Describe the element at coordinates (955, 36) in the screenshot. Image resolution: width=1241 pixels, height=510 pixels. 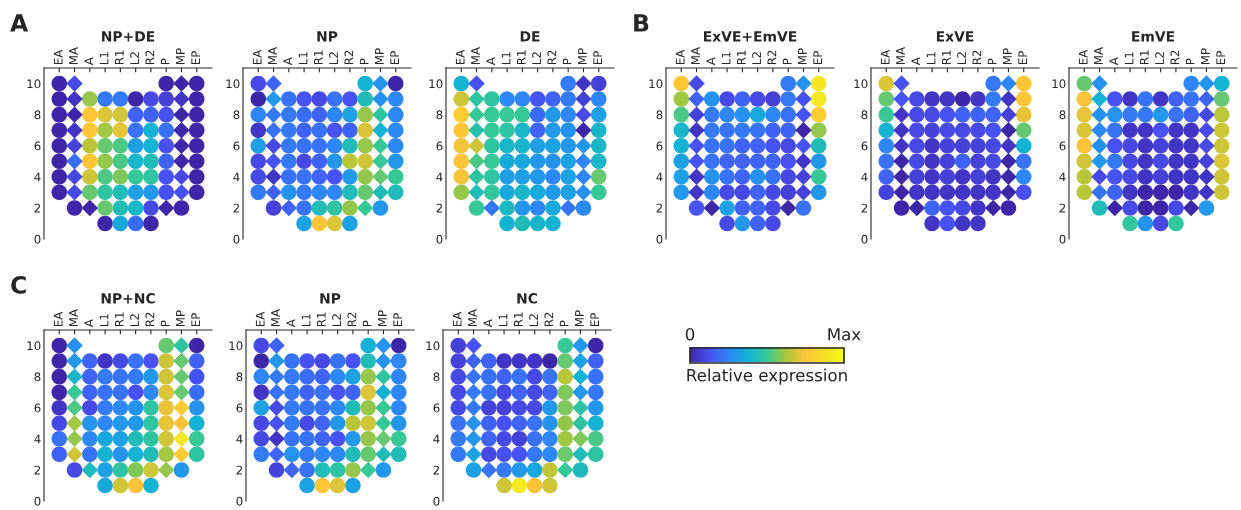
I see `chart-title: ExVE` at that location.